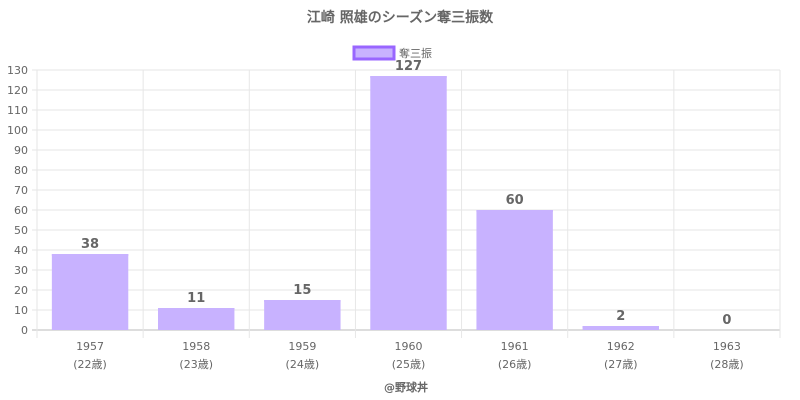 This screenshot has height=400, width=800. What do you see at coordinates (515, 200) in the screenshot?
I see `bar-value-label: 60` at bounding box center [515, 200].